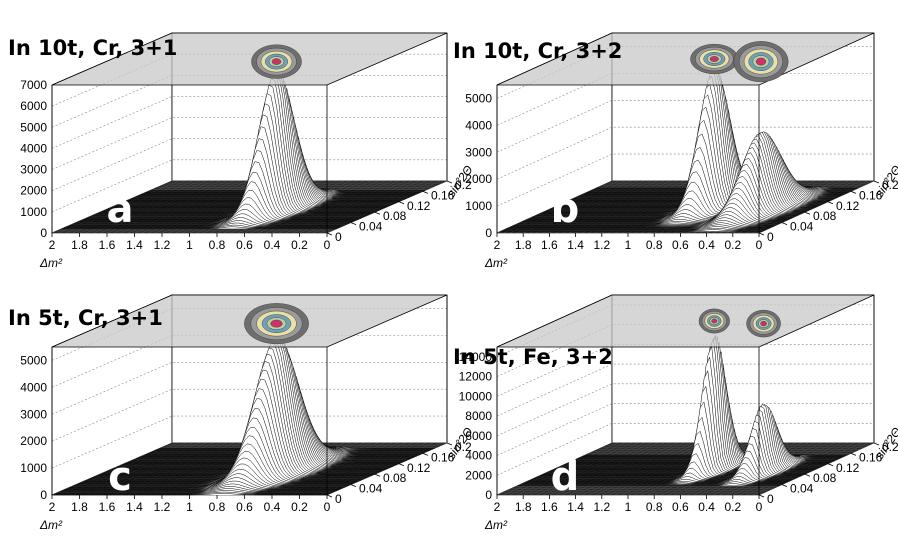 This screenshot has height=542, width=898. What do you see at coordinates (476, 357) in the screenshot?
I see `z-tick-label: 14000` at bounding box center [476, 357].